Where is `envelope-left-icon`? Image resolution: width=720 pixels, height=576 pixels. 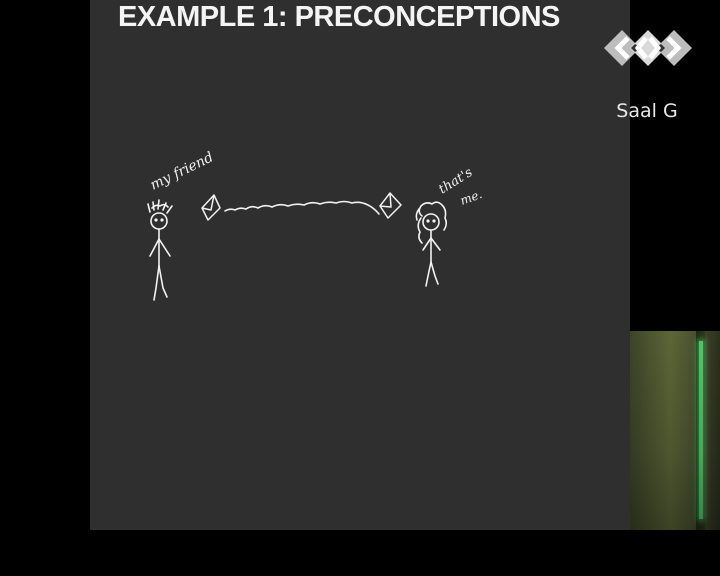
envelope-left-icon is located at coordinates (211, 207).